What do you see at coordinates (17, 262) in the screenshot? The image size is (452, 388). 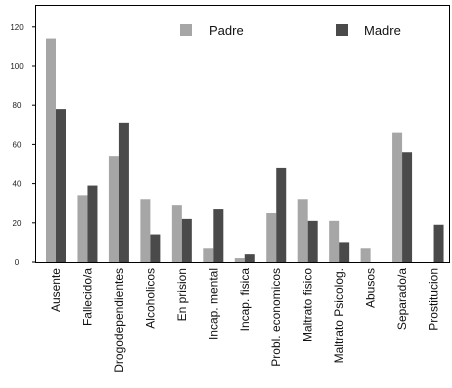 I see `y-tick-label: 0` at bounding box center [17, 262].